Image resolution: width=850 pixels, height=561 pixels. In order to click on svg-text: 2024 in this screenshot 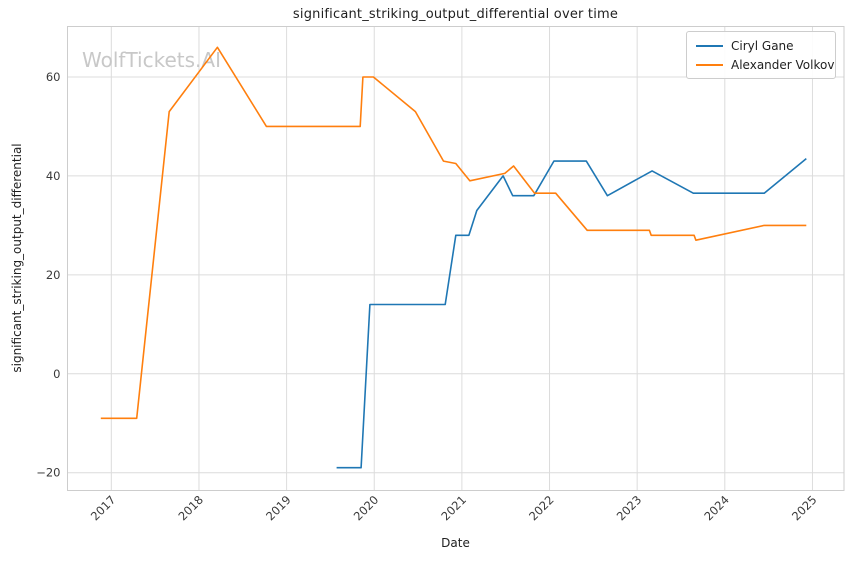, I will do `click(716, 508)`.